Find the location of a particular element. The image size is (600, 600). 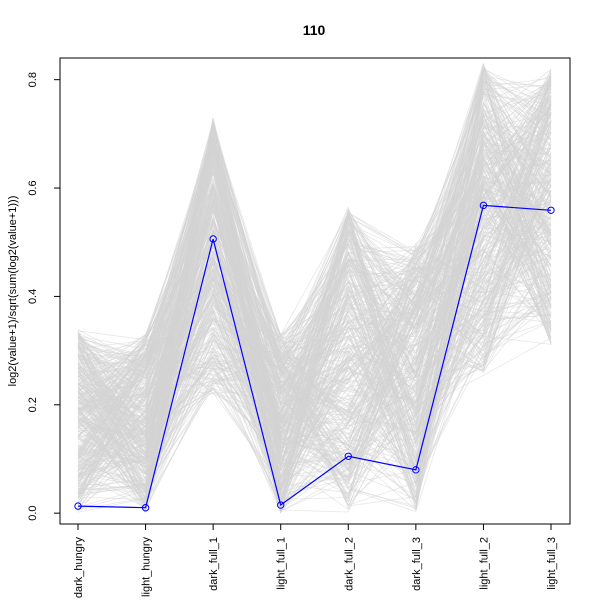

x-tick-label: light_full_3 is located at coordinates (552, 563).